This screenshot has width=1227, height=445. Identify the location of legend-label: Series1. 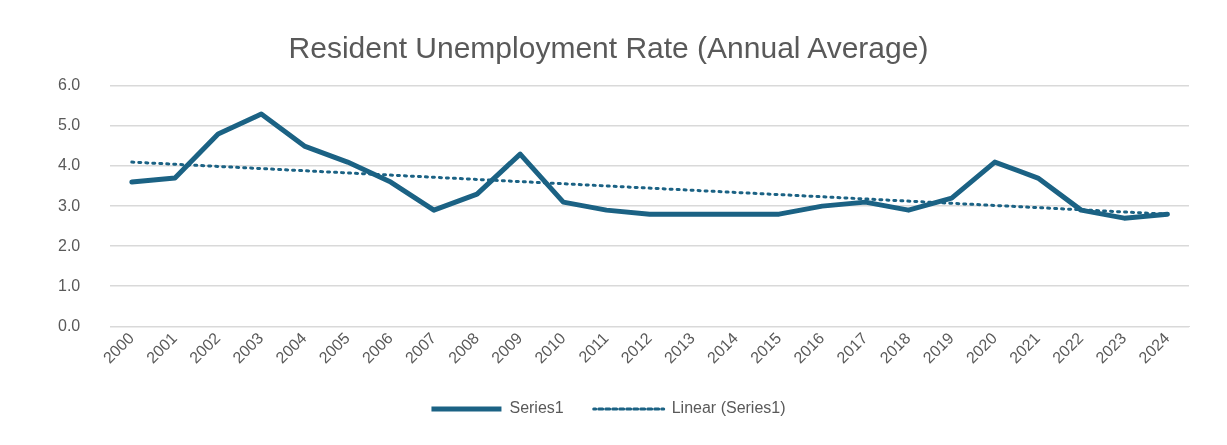
(536, 408).